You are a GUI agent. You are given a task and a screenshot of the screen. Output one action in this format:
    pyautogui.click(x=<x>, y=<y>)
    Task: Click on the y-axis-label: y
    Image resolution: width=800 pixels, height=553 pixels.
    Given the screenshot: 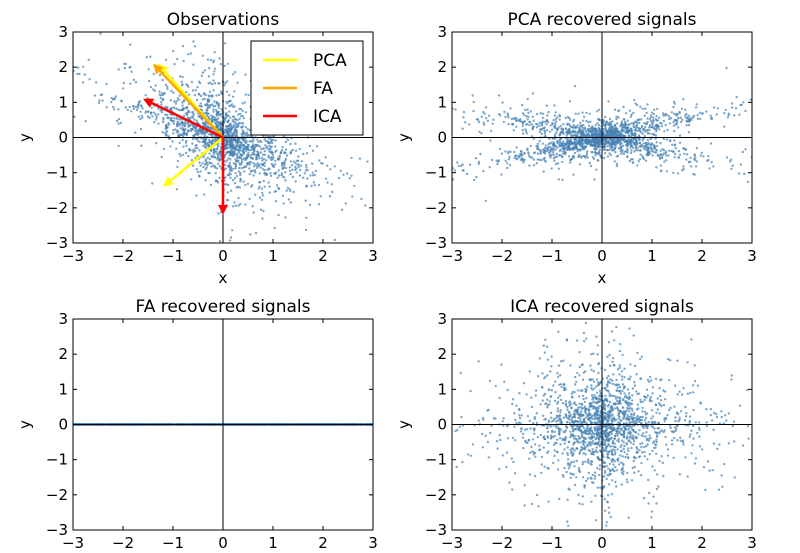 What is the action you would take?
    pyautogui.click(x=25, y=137)
    